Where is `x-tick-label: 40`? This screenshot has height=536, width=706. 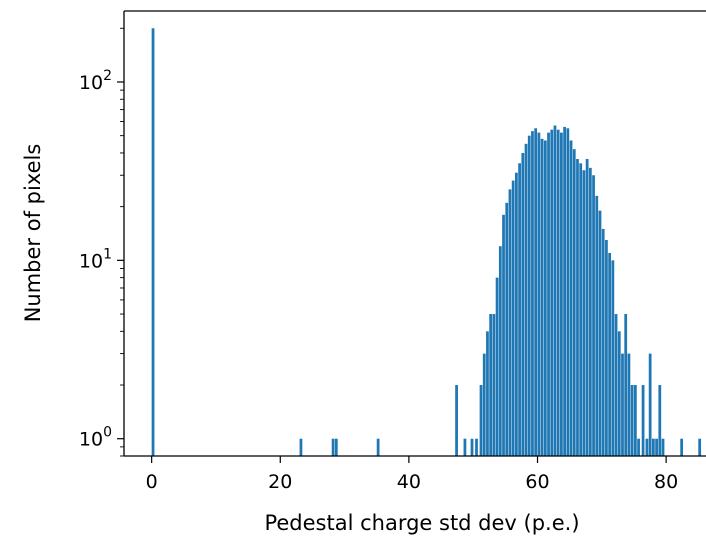
x-tick-label: 40 is located at coordinates (409, 482).